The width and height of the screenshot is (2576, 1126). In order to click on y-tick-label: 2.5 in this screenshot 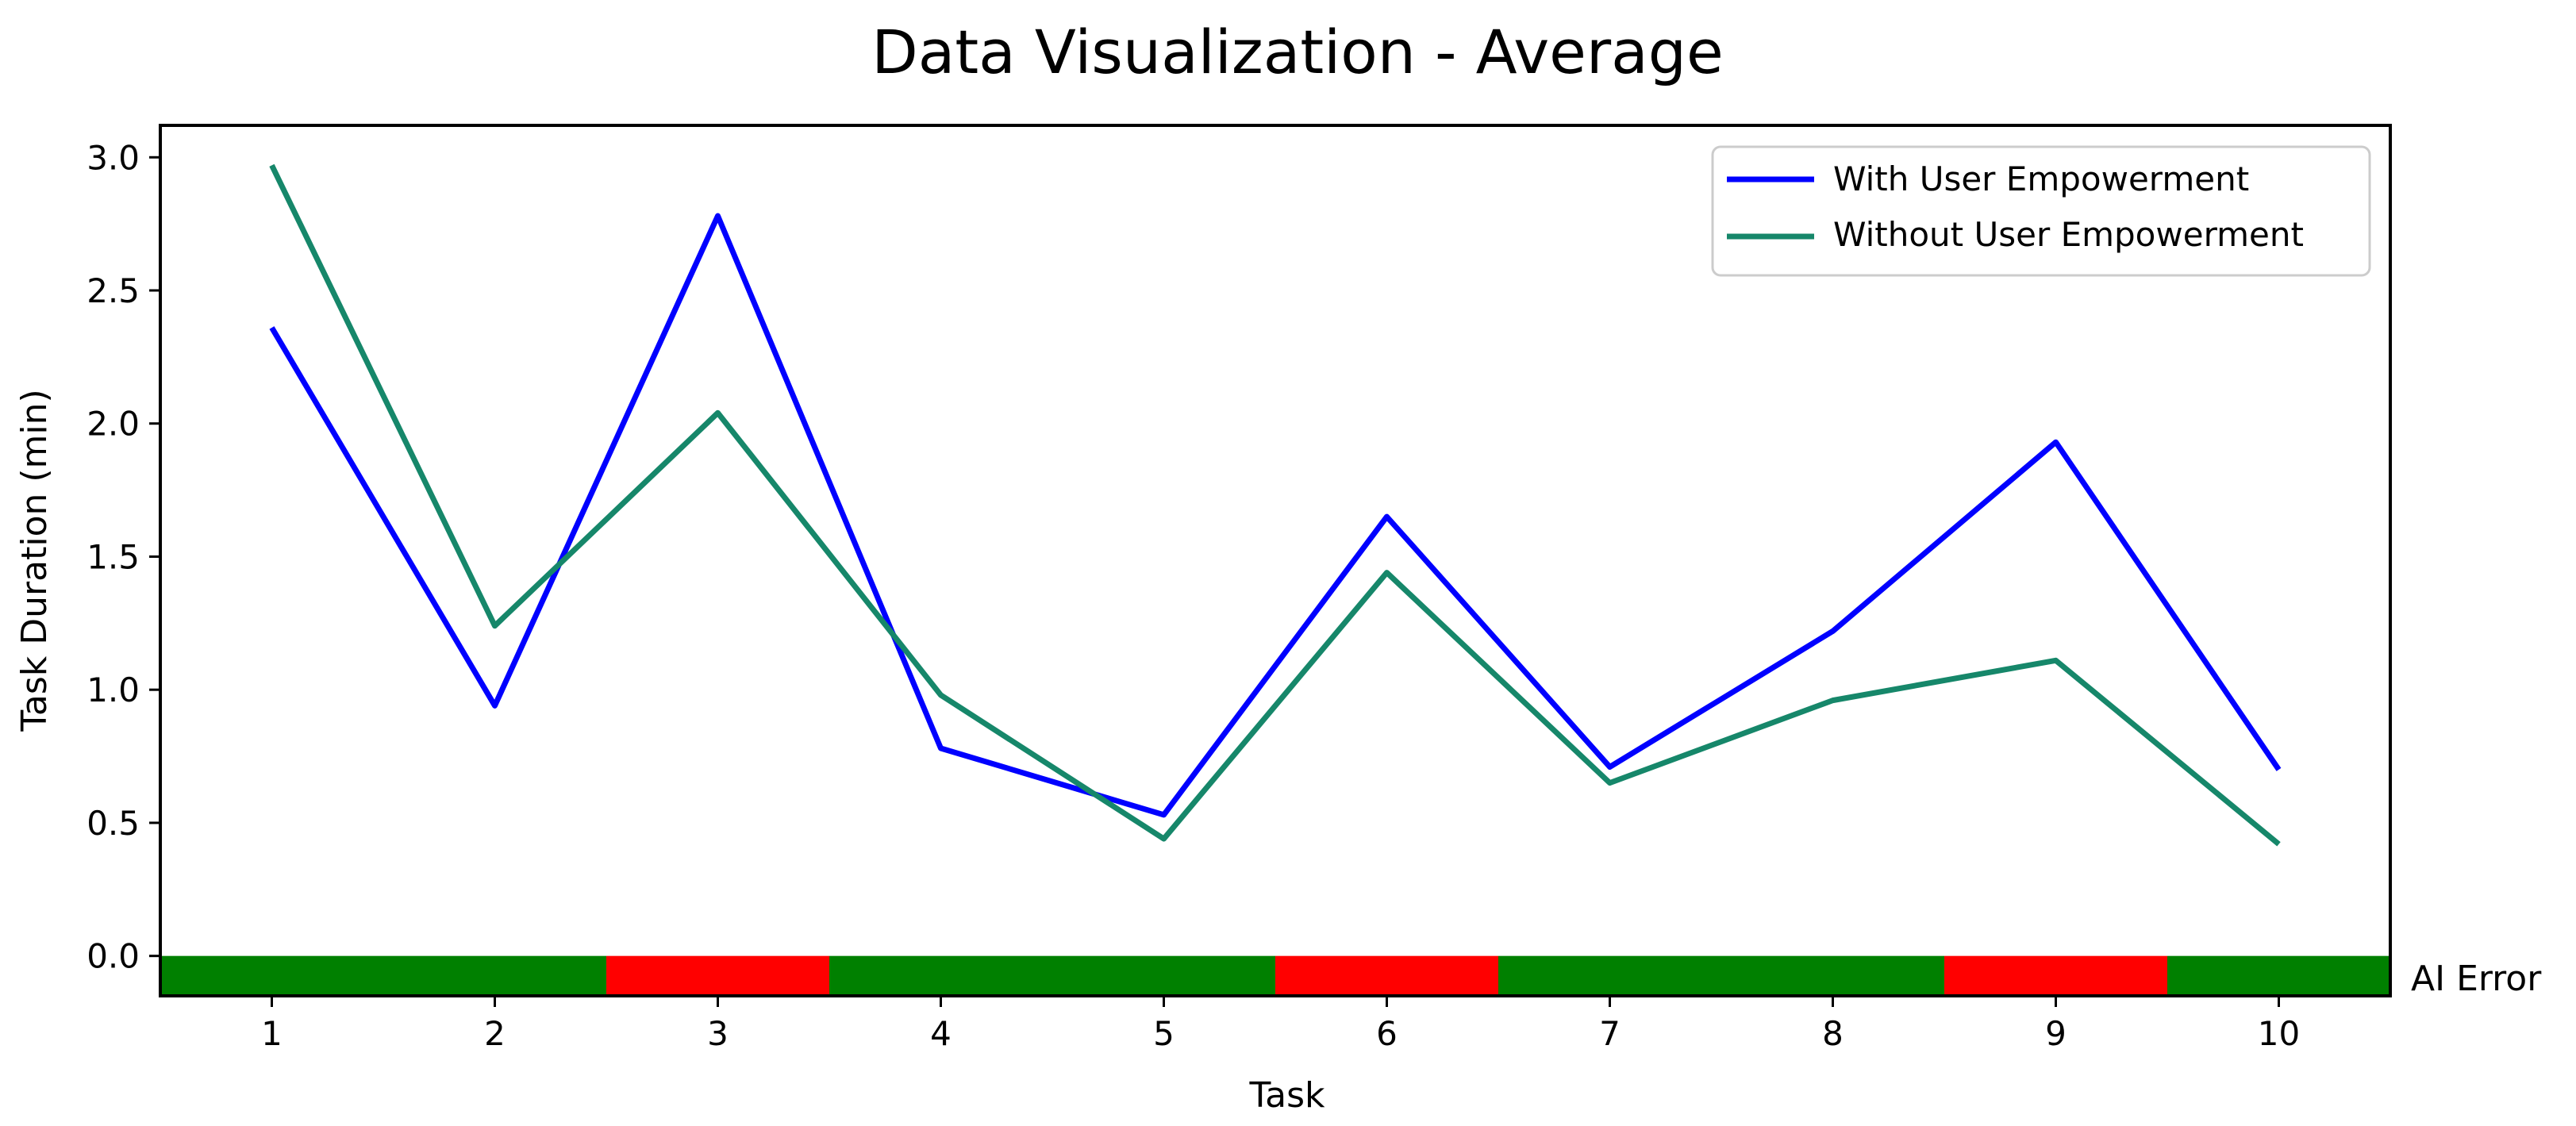, I will do `click(114, 290)`.